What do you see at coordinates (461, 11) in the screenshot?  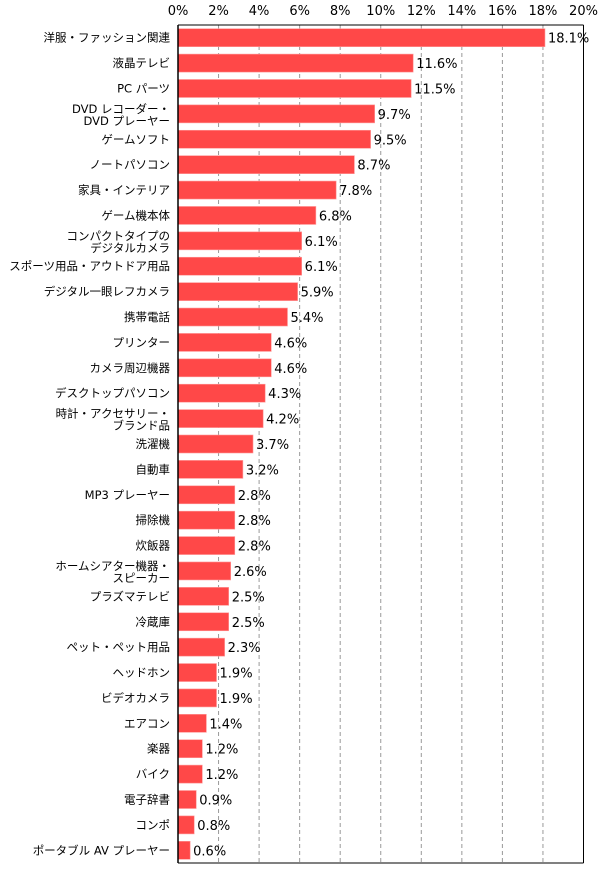 I see `x-tick-label: 14%` at bounding box center [461, 11].